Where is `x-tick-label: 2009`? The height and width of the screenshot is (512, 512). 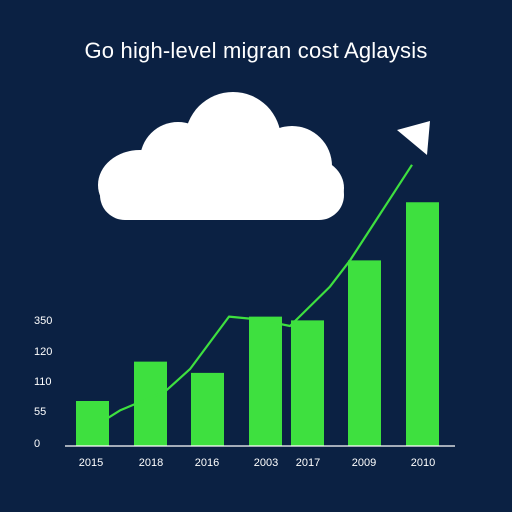
x-tick-label: 2009 is located at coordinates (364, 463).